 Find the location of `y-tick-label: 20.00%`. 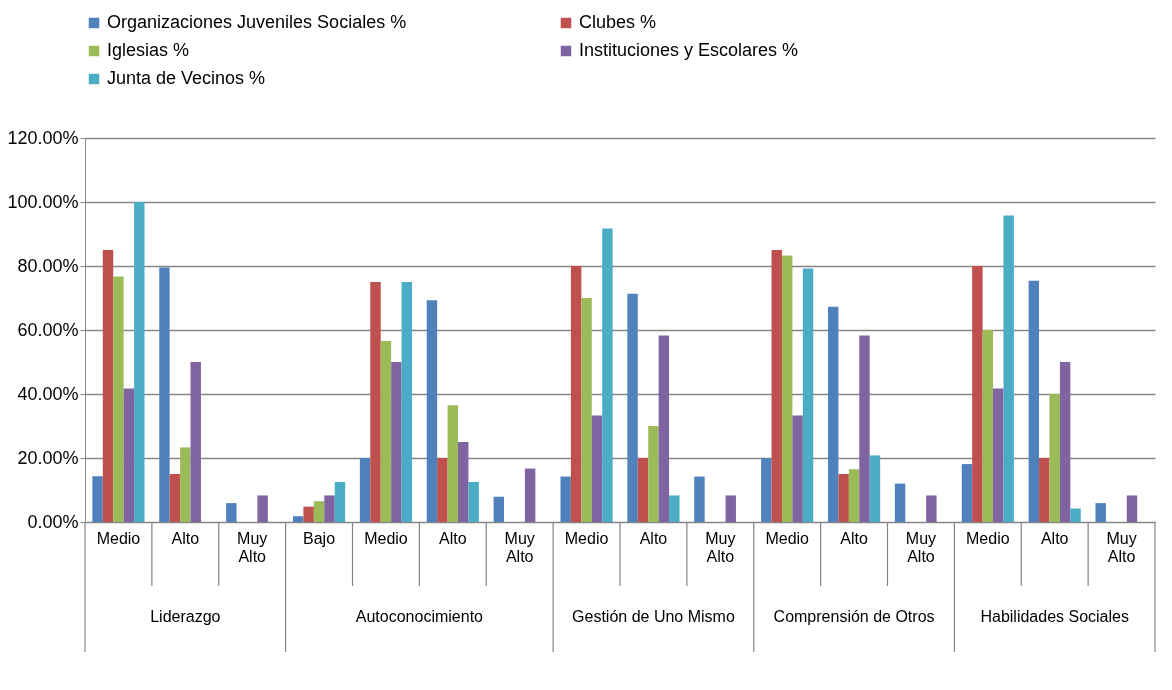

y-tick-label: 20.00% is located at coordinates (48, 457).